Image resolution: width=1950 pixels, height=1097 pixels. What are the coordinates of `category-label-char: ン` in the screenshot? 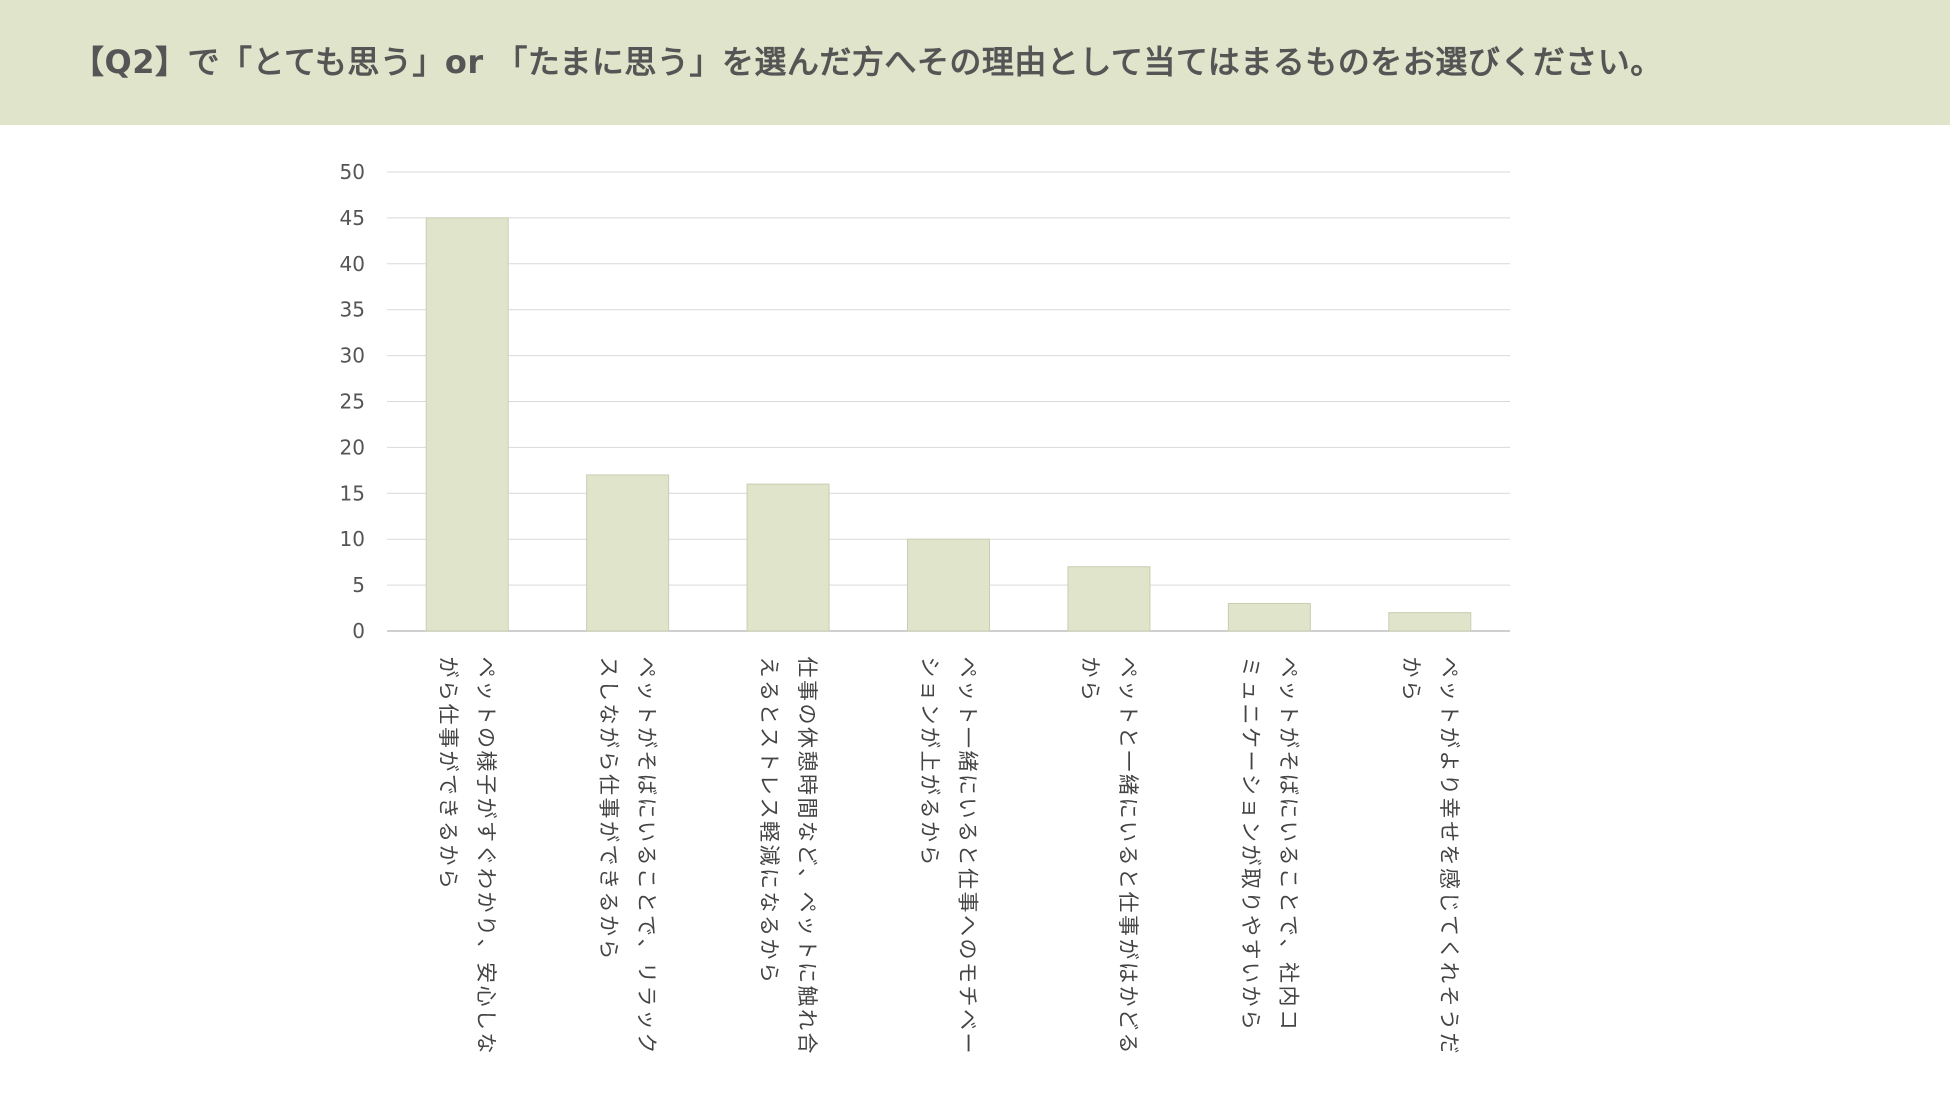 It's located at (1250, 831).